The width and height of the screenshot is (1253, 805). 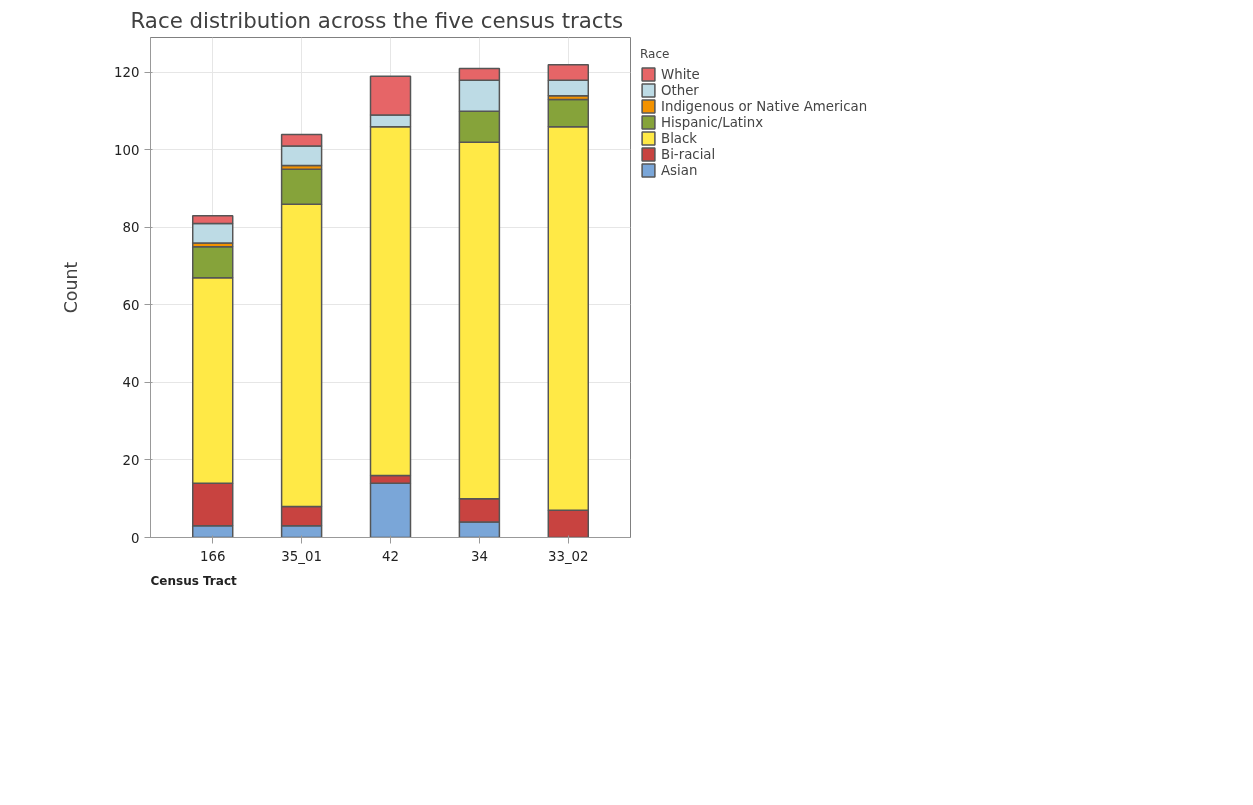 I want to click on y-tick-label: 100, so click(x=127, y=150).